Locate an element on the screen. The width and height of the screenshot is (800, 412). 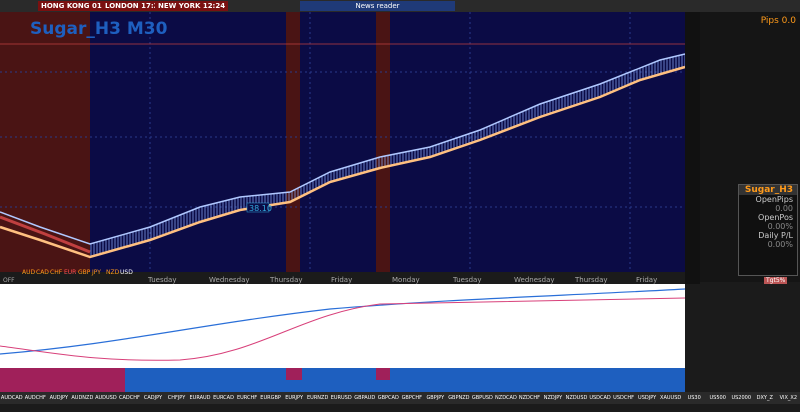
symbol-tab: EURJPY is located at coordinates (294, 398).